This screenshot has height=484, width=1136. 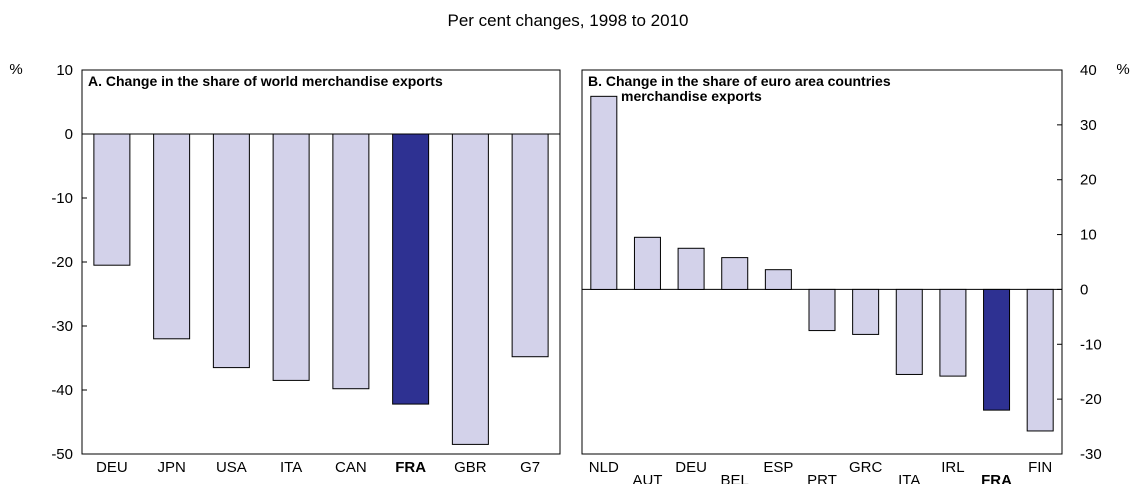 What do you see at coordinates (691, 96) in the screenshot?
I see `panel-b-title-line-2: merchandise exports` at bounding box center [691, 96].